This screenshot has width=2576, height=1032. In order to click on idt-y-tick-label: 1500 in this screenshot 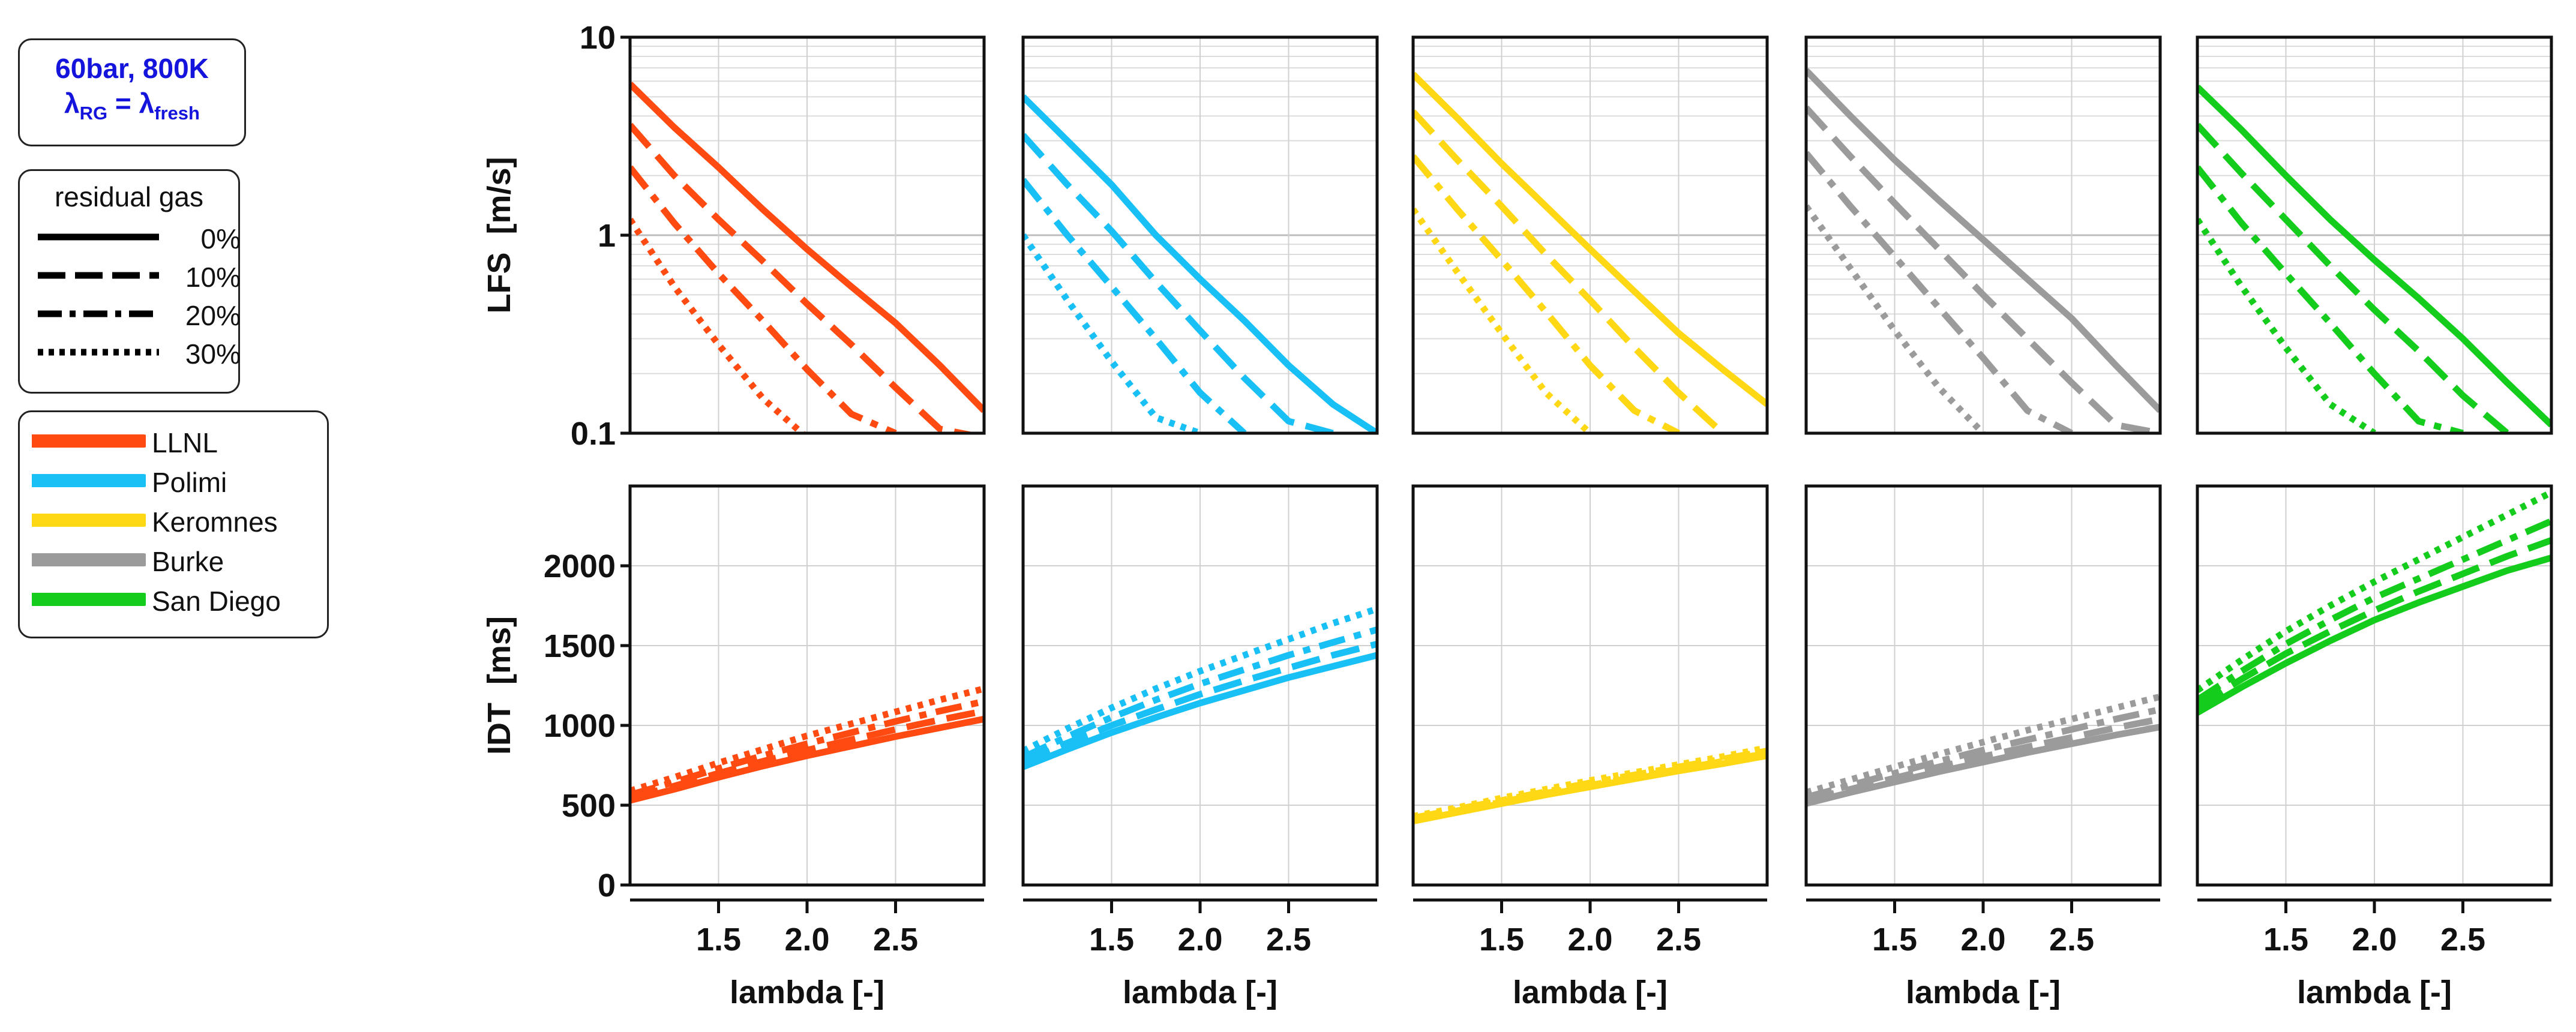, I will do `click(580, 646)`.